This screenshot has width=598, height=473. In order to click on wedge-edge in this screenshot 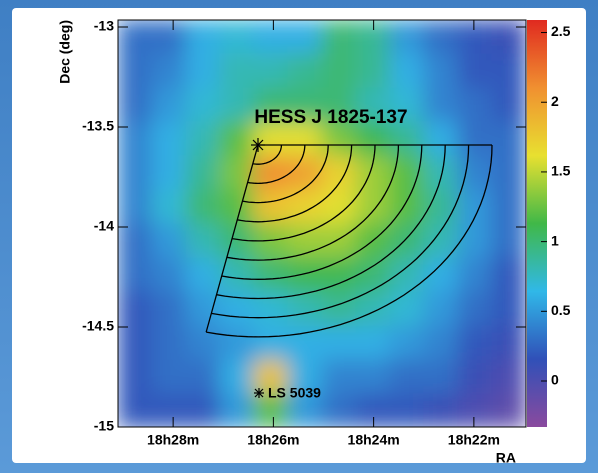, I will do `click(232, 238)`.